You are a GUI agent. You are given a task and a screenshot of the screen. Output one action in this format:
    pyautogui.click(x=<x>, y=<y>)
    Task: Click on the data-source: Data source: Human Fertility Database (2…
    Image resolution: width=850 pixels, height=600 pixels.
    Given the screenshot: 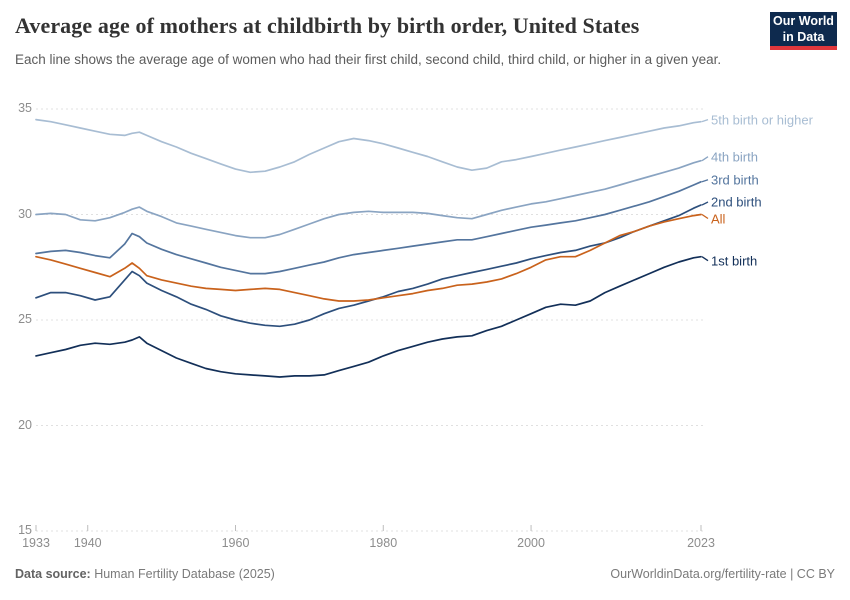 What is the action you would take?
    pyautogui.click(x=145, y=574)
    